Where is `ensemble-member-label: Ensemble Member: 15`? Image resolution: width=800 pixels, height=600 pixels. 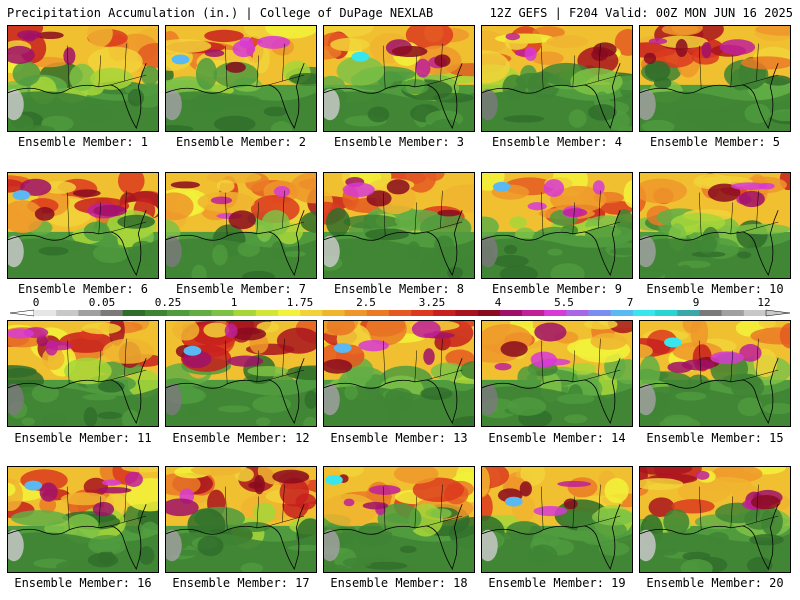 ensemble-member-label: Ensemble Member: 15 is located at coordinates (715, 438).